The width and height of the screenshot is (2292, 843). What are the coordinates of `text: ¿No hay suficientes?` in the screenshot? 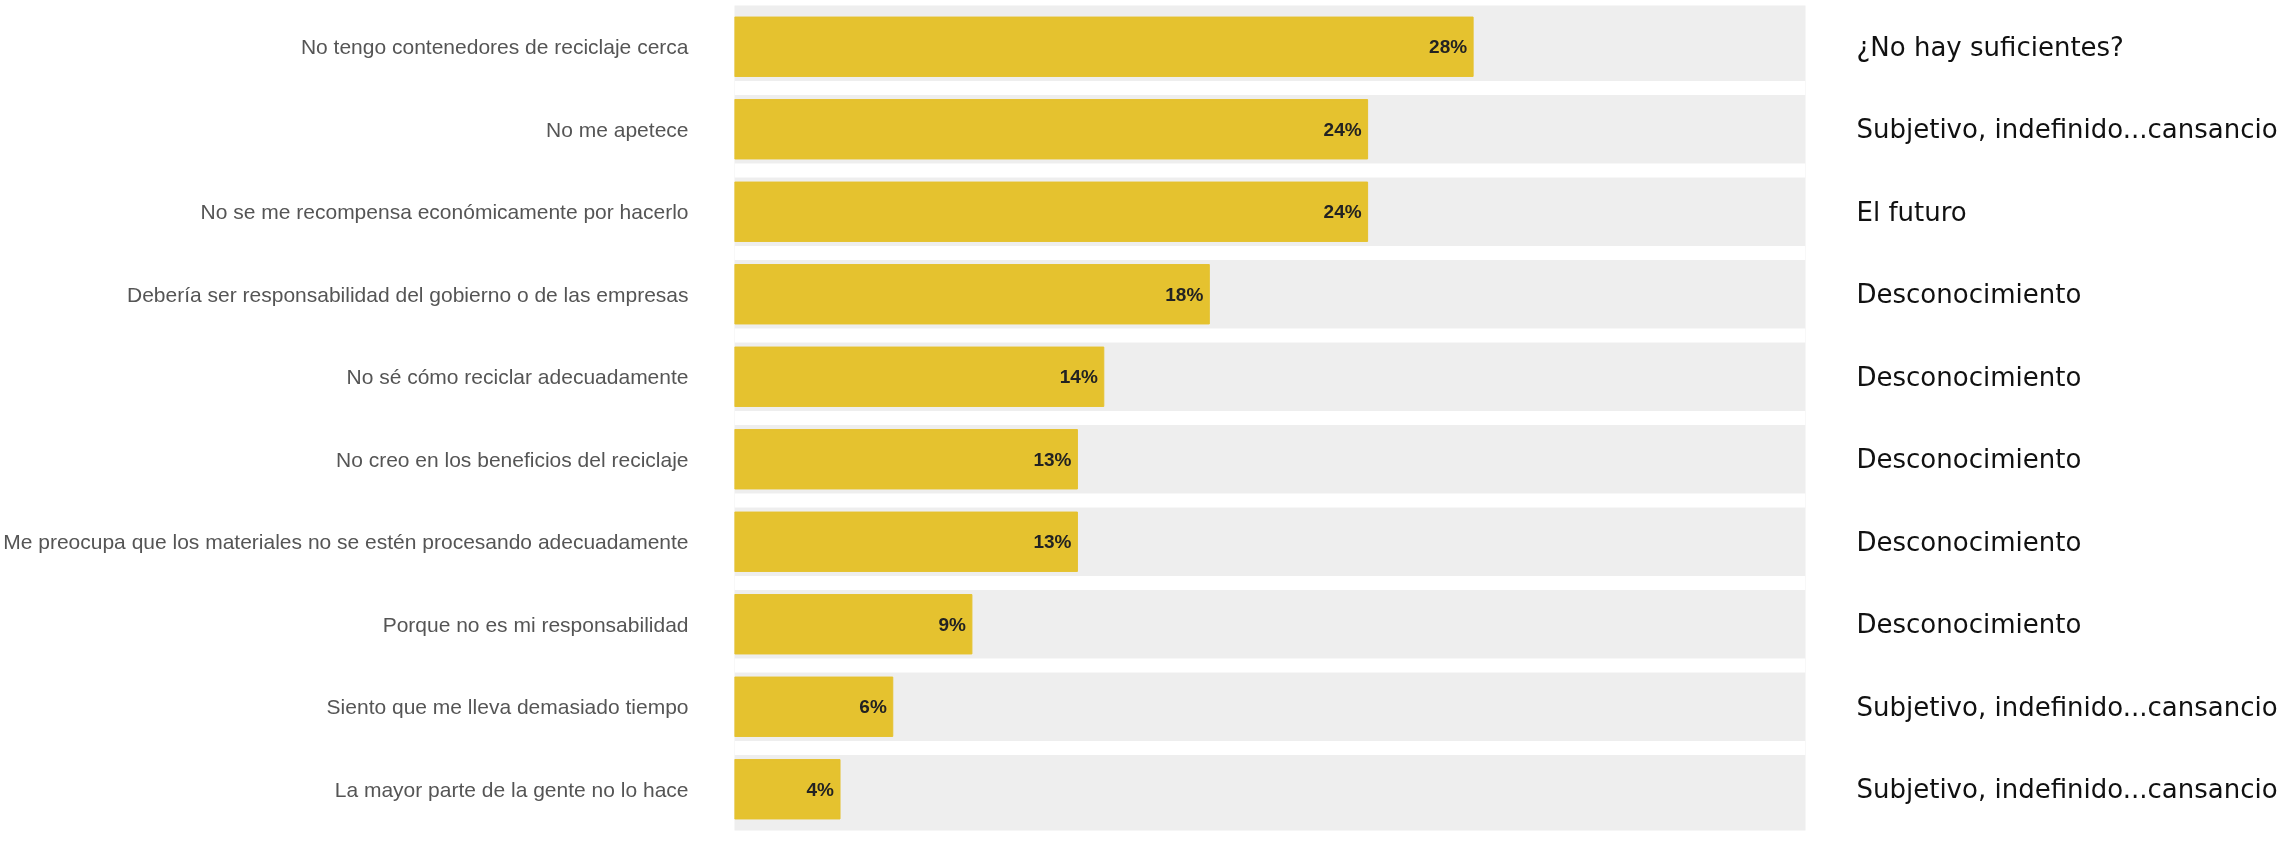 It's located at (1990, 46).